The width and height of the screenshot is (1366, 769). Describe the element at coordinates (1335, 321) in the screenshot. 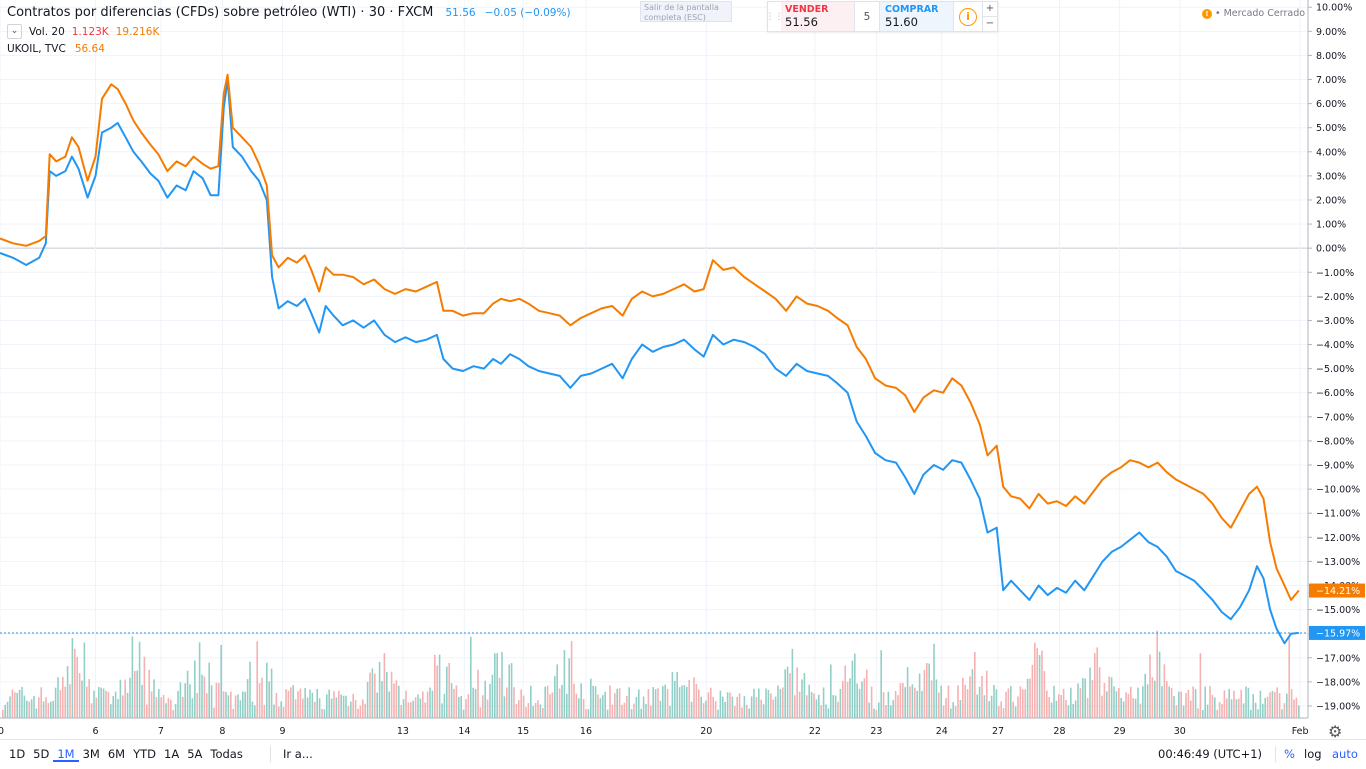

I see `y-tick-label: −3.00%` at that location.